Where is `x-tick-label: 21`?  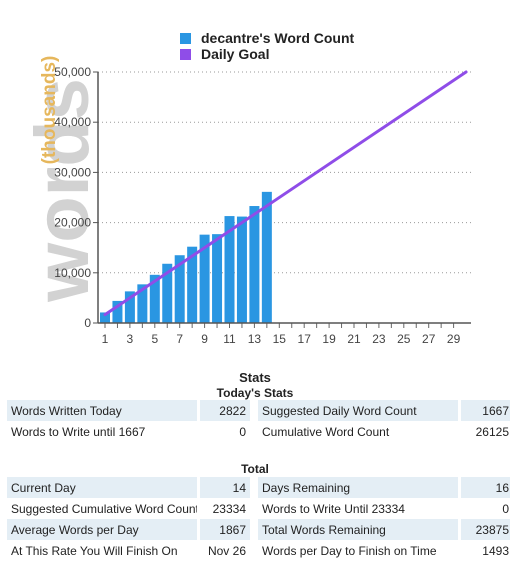
x-tick-label: 21 is located at coordinates (354, 339).